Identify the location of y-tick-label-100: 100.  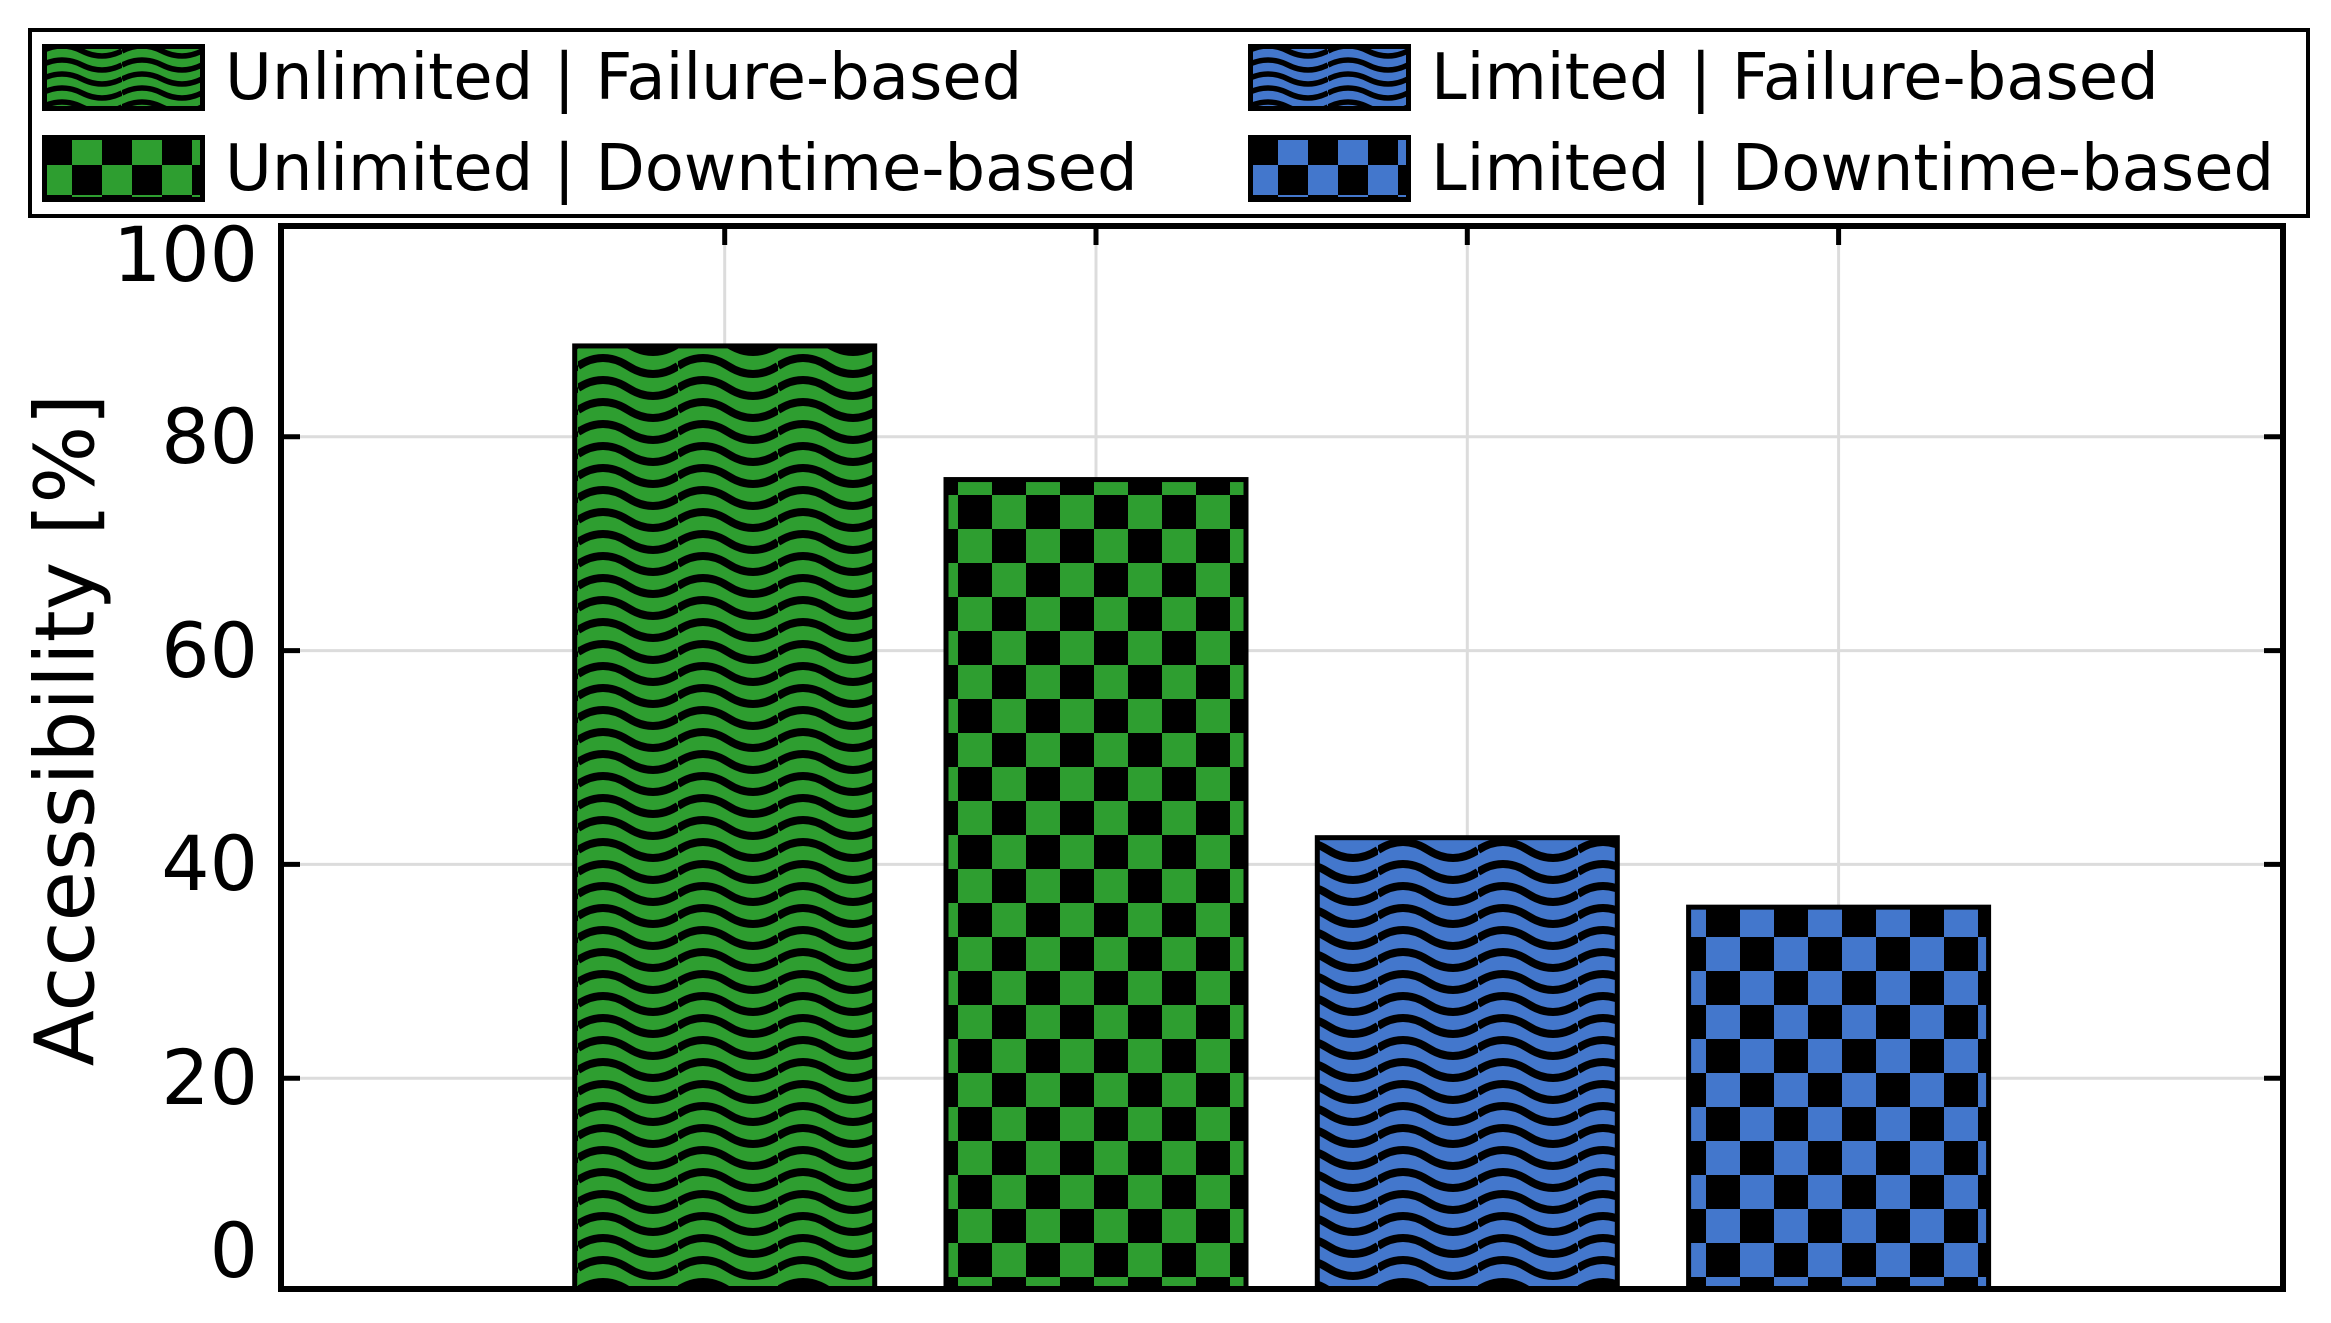
(185, 254).